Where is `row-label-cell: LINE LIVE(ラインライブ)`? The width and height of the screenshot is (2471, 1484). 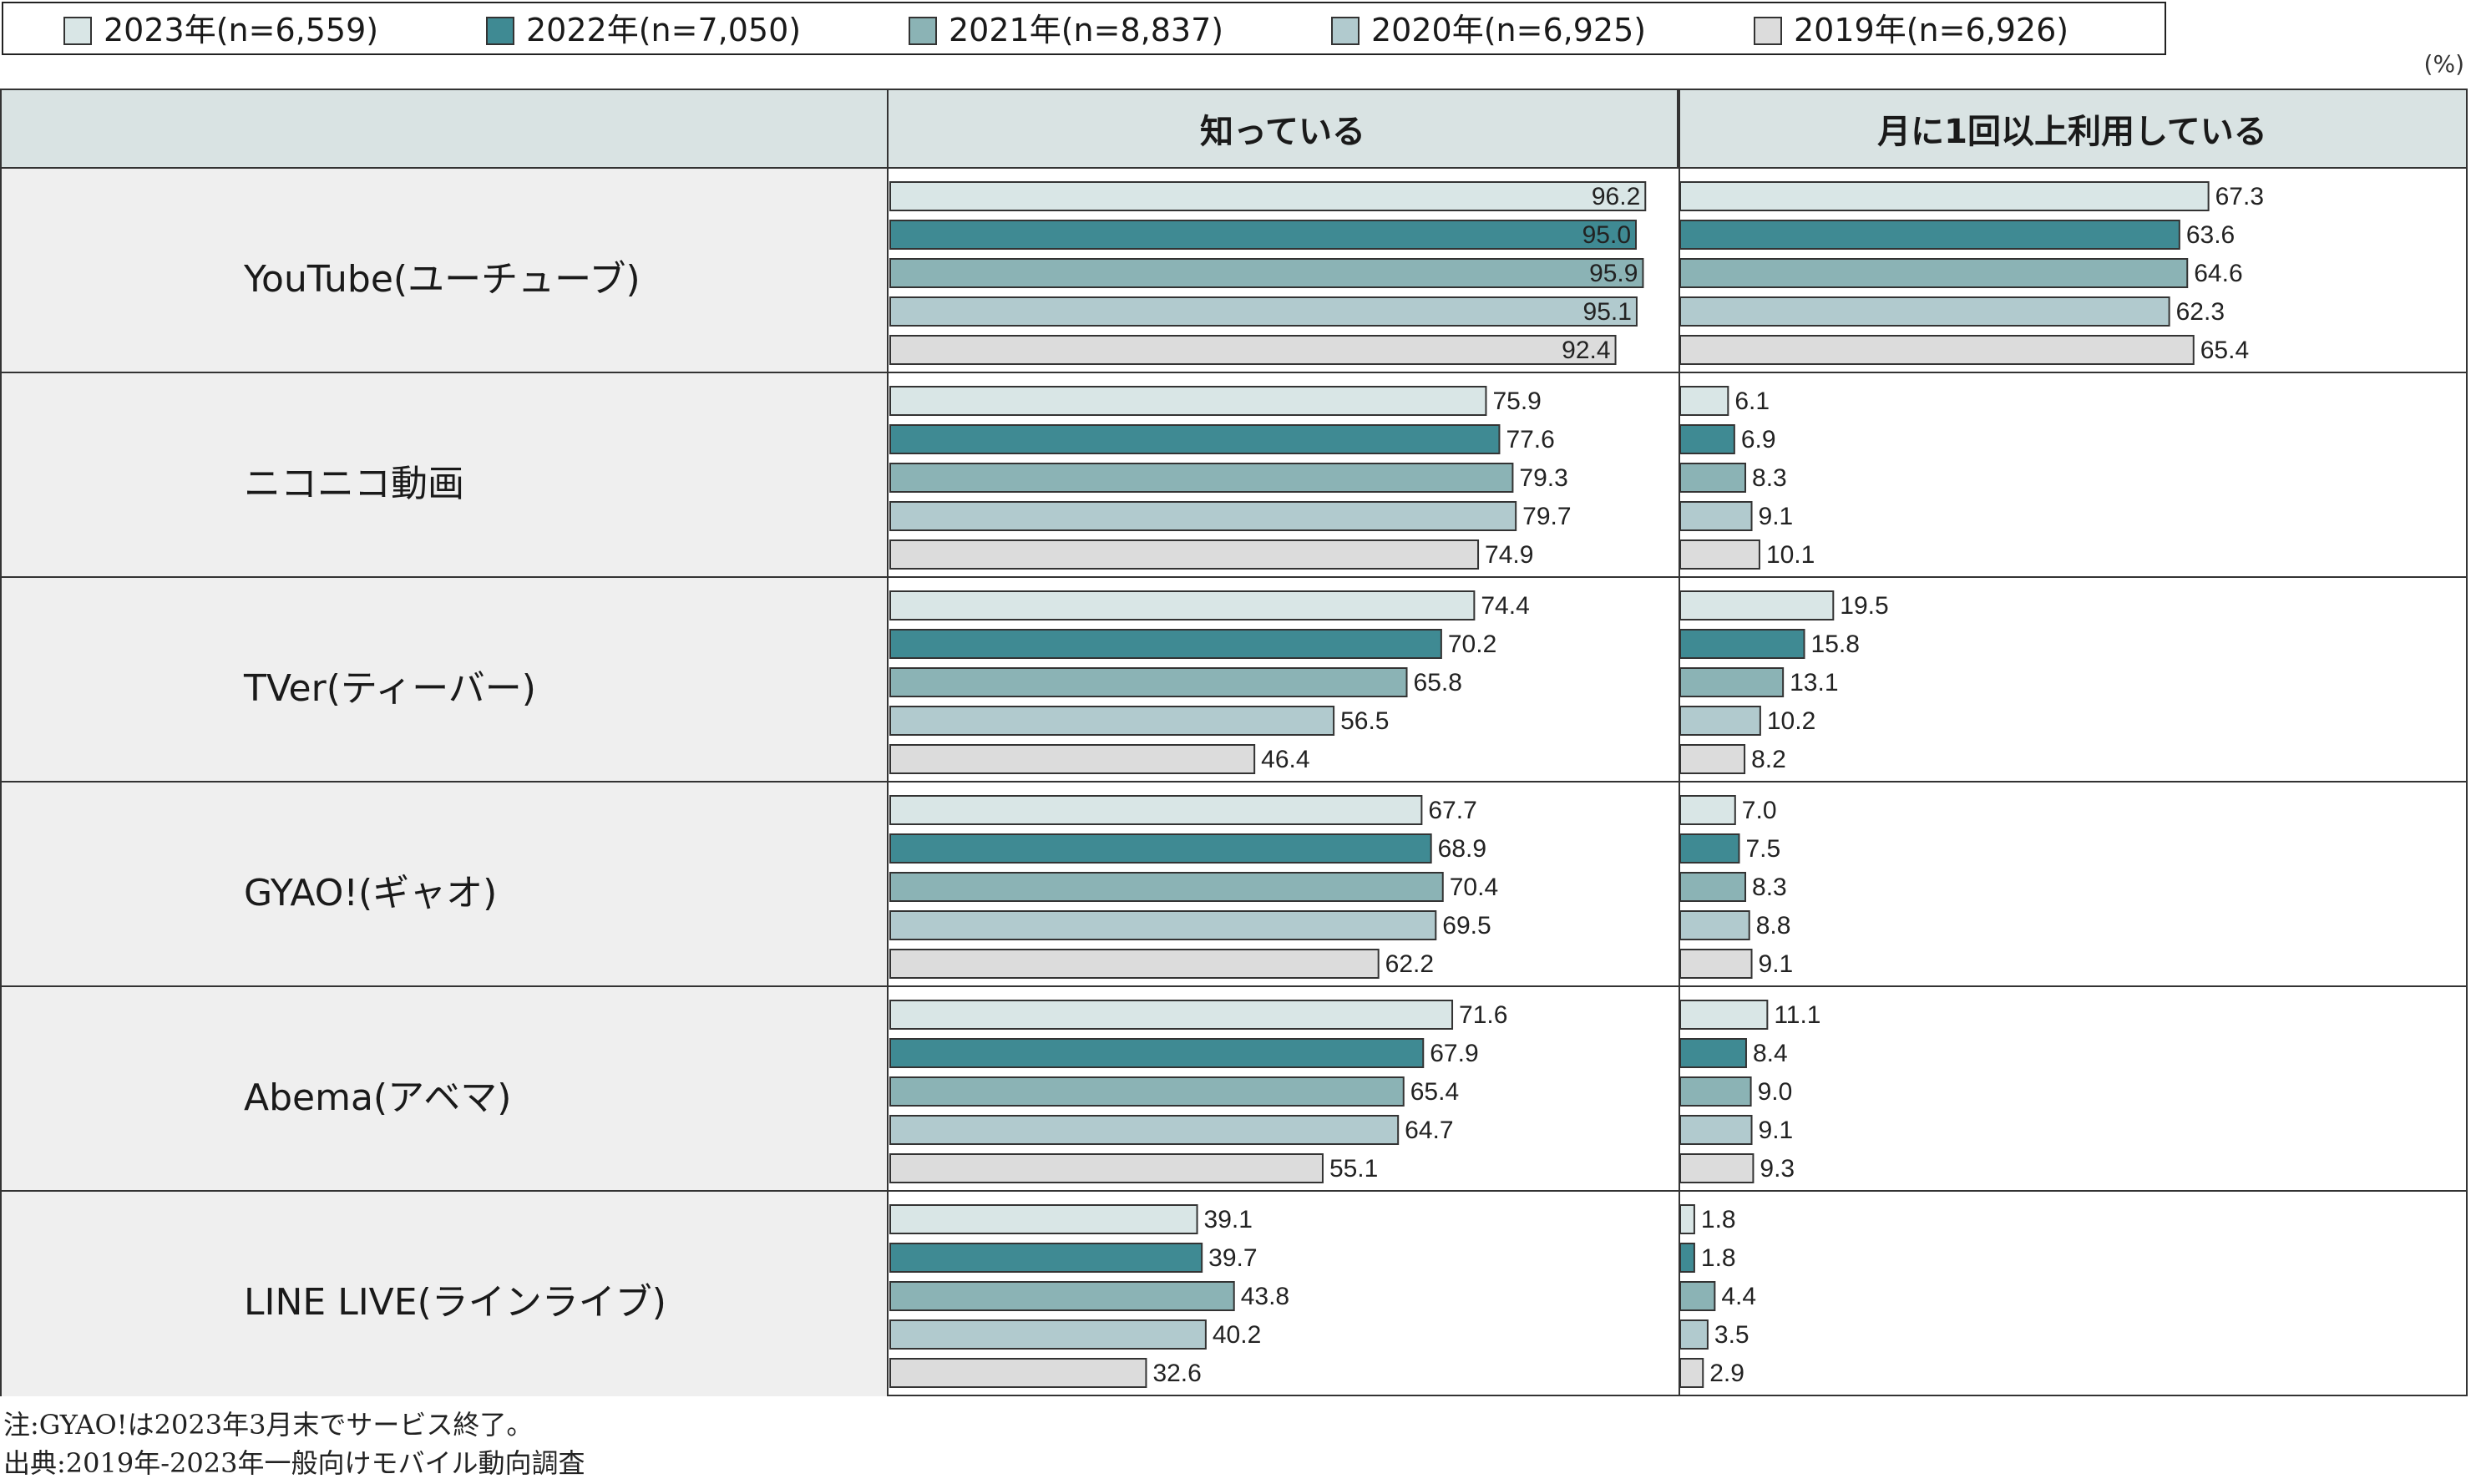
row-label-cell: LINE LIVE(ラインライブ) is located at coordinates (446, 1294).